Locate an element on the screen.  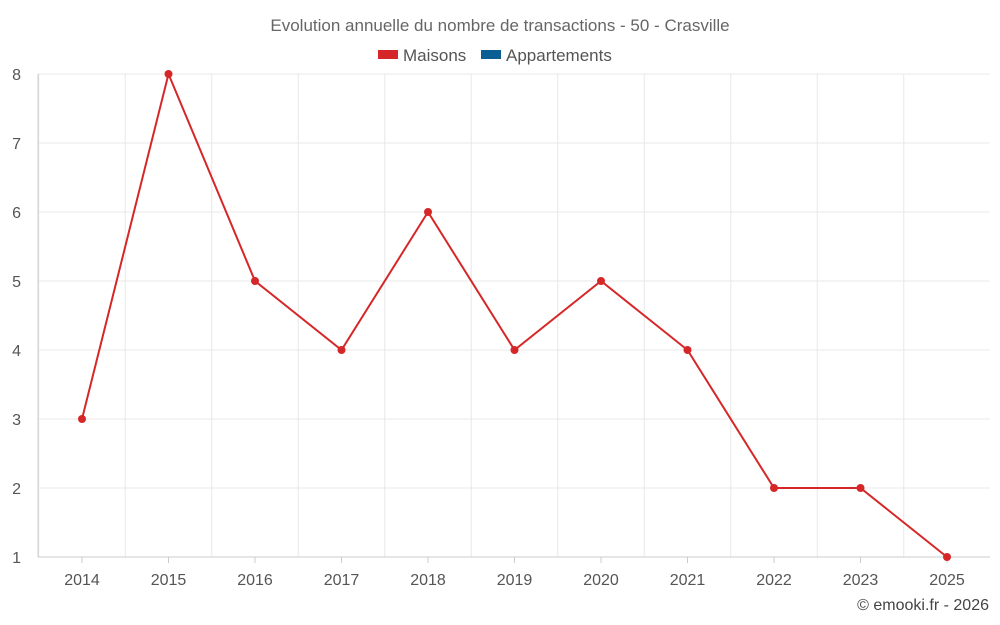
legend-swatch-appartements is located at coordinates (491, 54).